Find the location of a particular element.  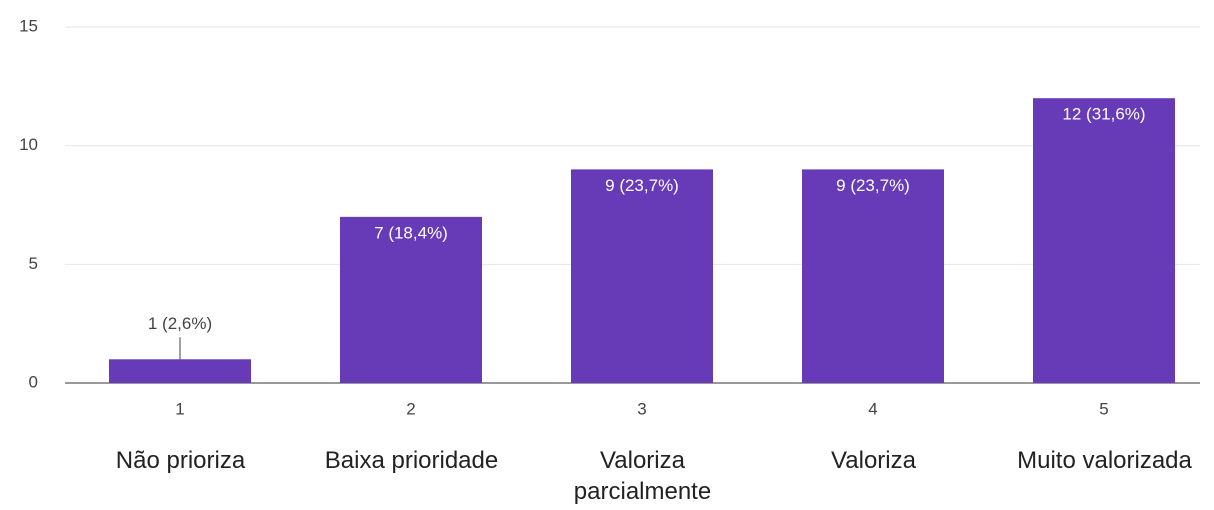

y-tick-label: 5 is located at coordinates (33, 263).